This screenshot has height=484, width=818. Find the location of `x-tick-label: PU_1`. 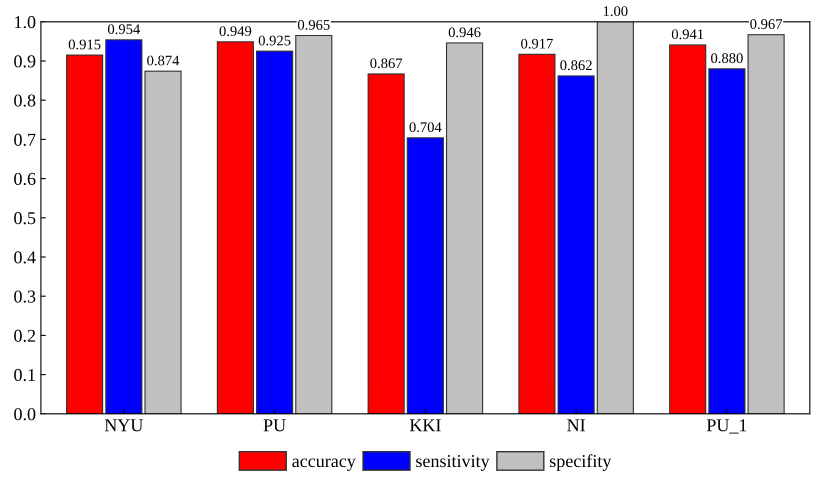

x-tick-label: PU_1 is located at coordinates (726, 426).